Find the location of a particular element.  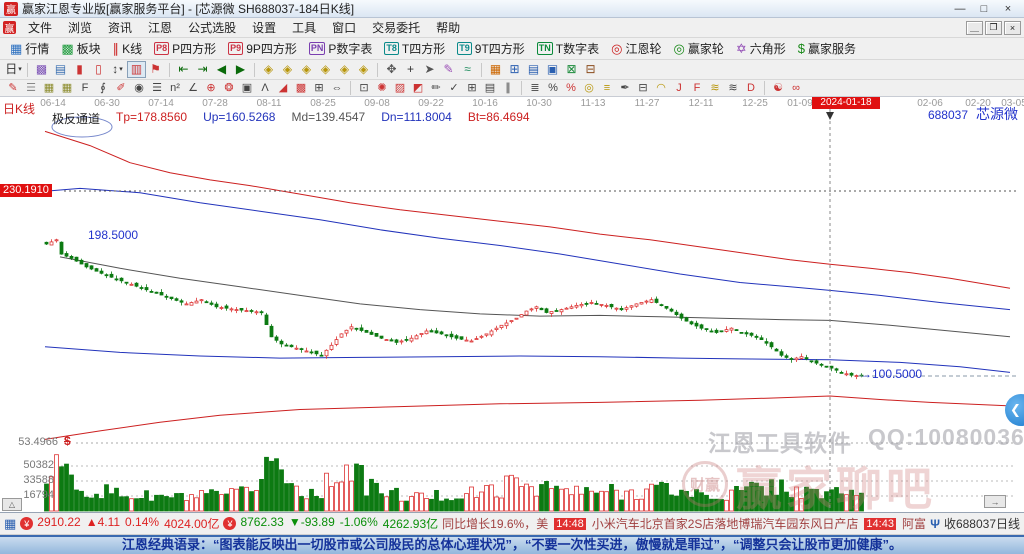

szse-index-quote: 8762.33 ▼-93.89 -1.06% 4262.93亿 is located at coordinates (339, 523).